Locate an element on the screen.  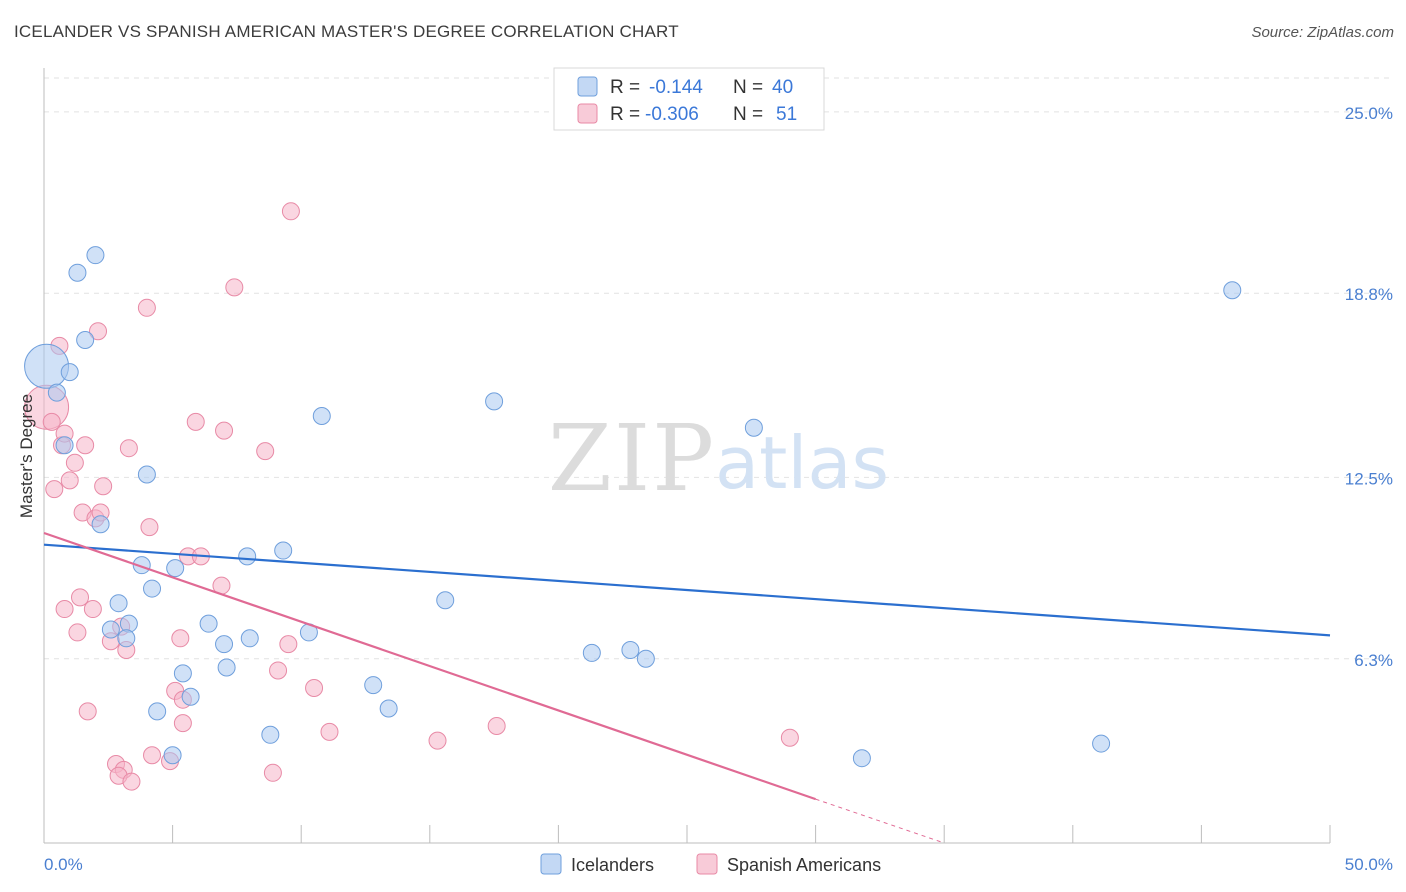
legend-swatch-spanish-americans is located at coordinates (587, 113).